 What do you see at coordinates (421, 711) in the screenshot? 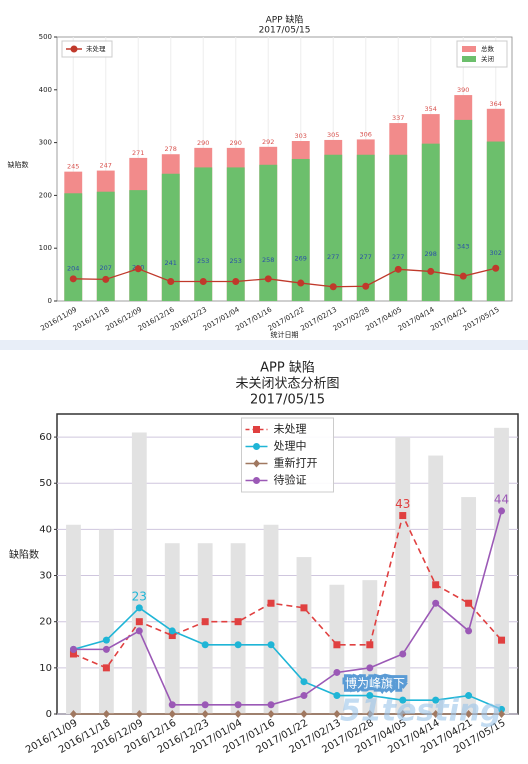
I see `watermark: 51testing` at bounding box center [421, 711].